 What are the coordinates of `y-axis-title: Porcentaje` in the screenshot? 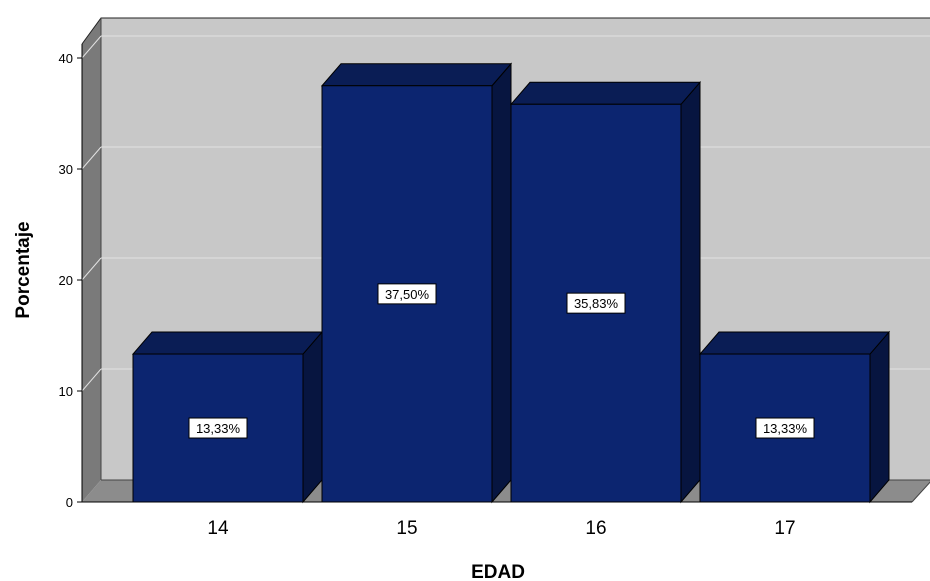 It's located at (23, 269).